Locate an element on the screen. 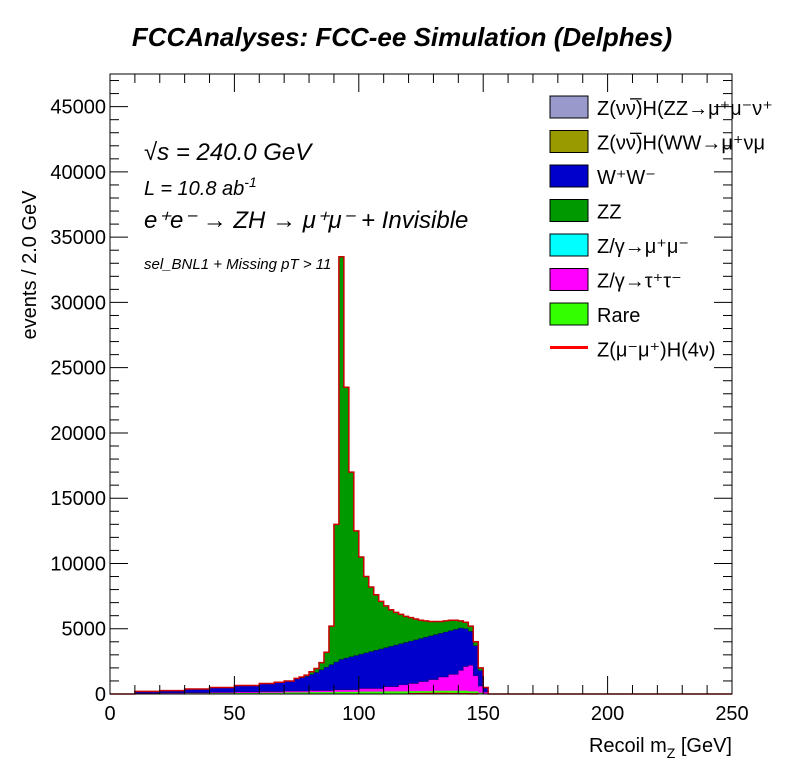 The height and width of the screenshot is (772, 796). y-tick-label: 10000 is located at coordinates (78, 564).